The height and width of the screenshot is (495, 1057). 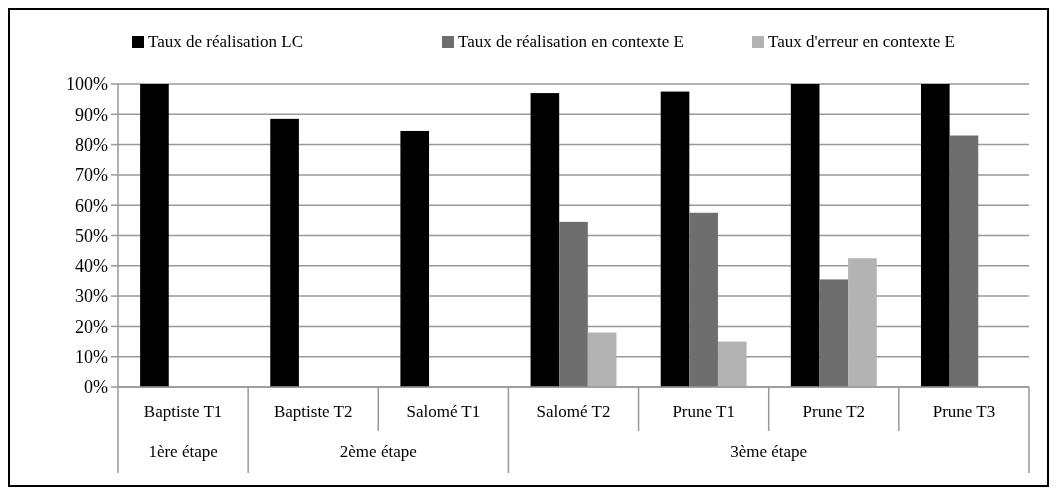 What do you see at coordinates (91, 296) in the screenshot?
I see `y-tick-label: 30%` at bounding box center [91, 296].